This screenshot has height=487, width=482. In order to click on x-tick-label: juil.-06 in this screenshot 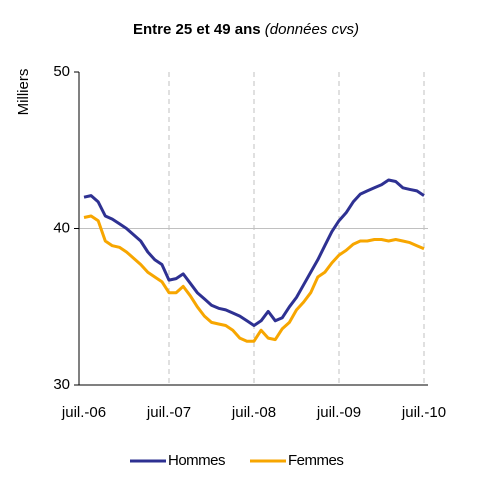, I will do `click(83, 412)`.